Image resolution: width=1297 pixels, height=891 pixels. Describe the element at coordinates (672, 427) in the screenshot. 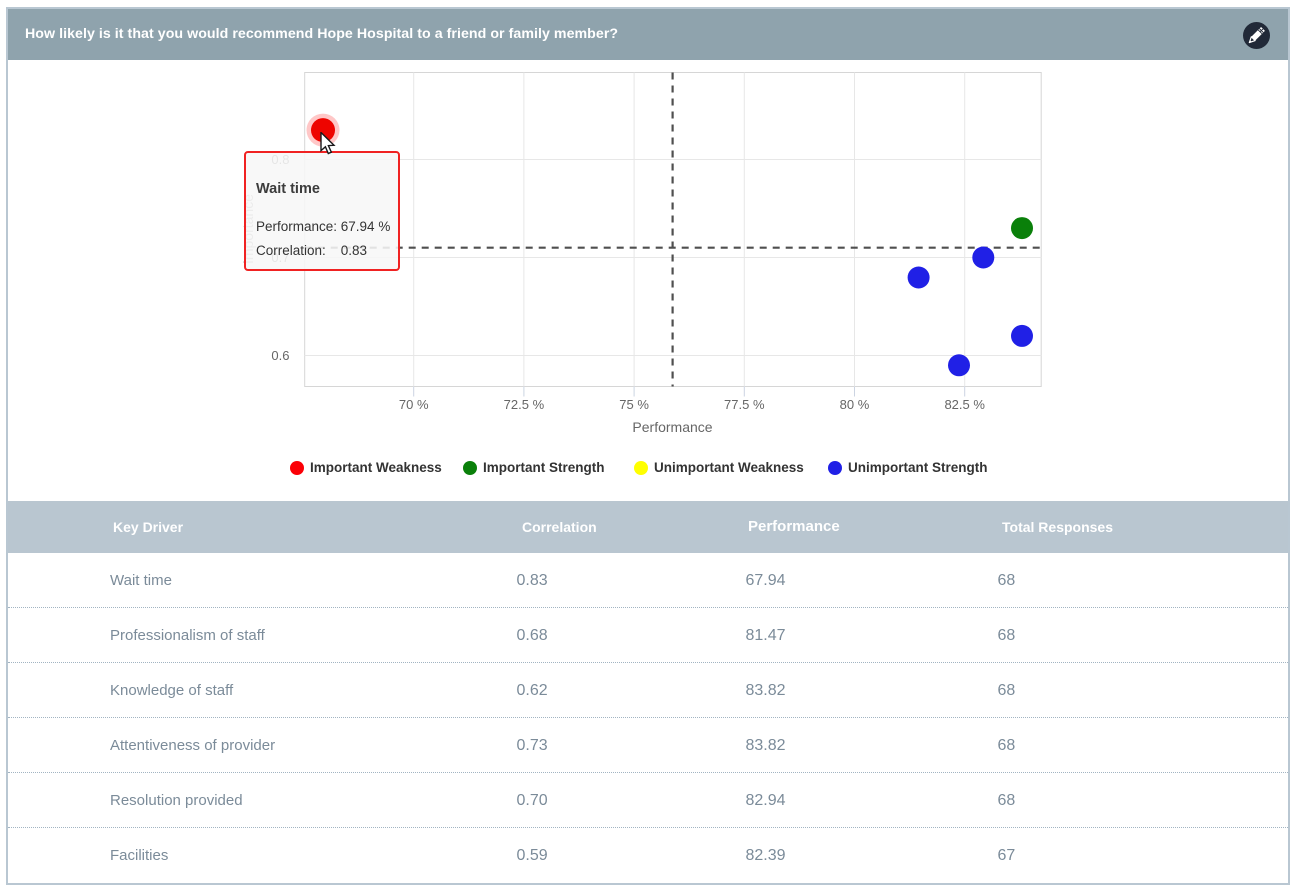

I see `svg-text: Performance` at that location.